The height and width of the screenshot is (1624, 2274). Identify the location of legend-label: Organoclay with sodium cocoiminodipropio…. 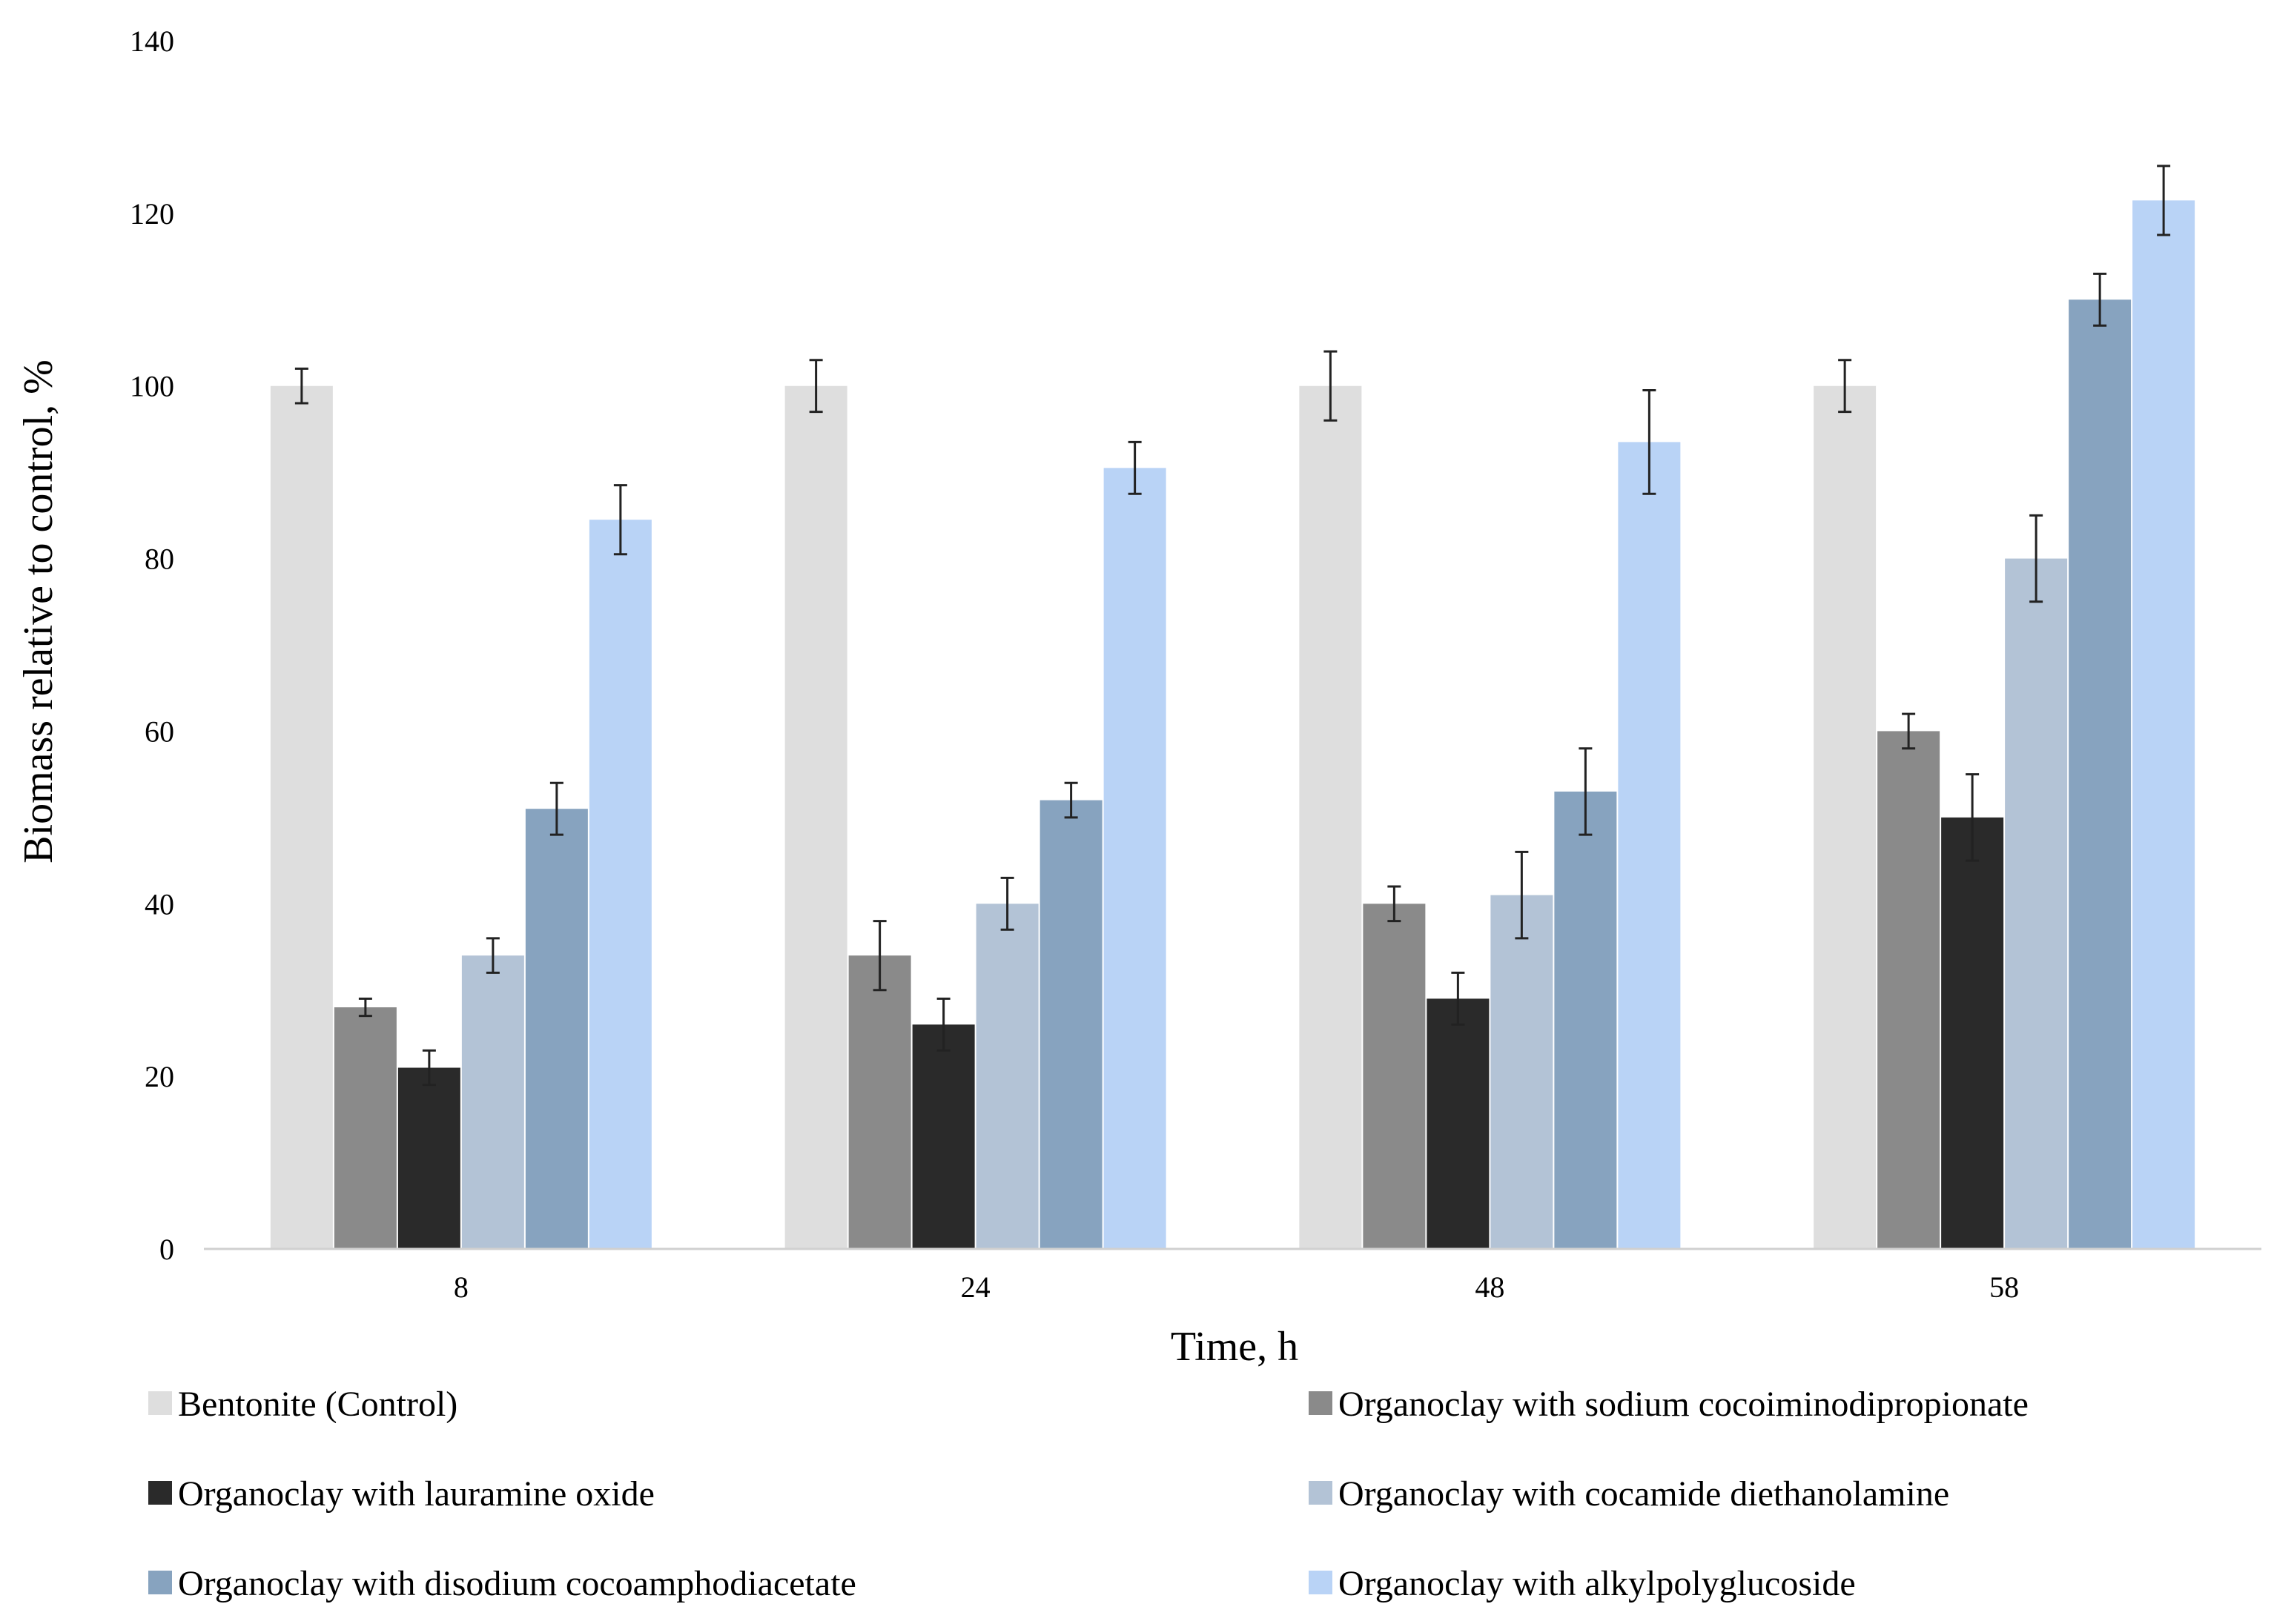
(1684, 1404).